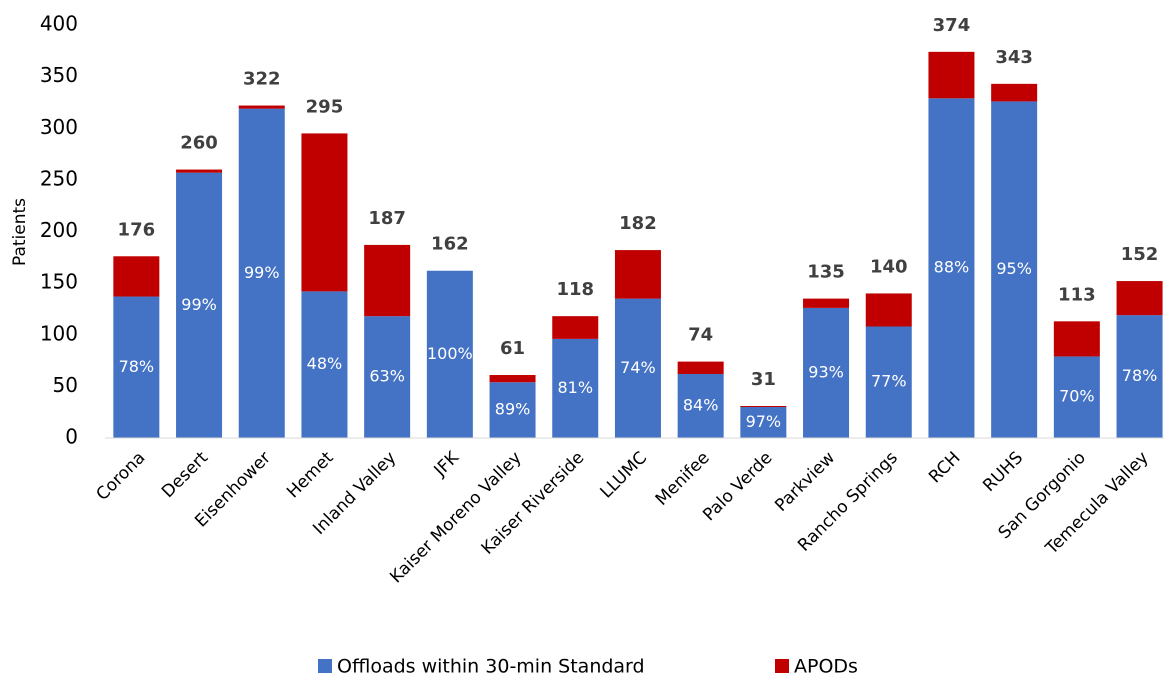  What do you see at coordinates (700, 335) in the screenshot?
I see `total-label: 74` at bounding box center [700, 335].